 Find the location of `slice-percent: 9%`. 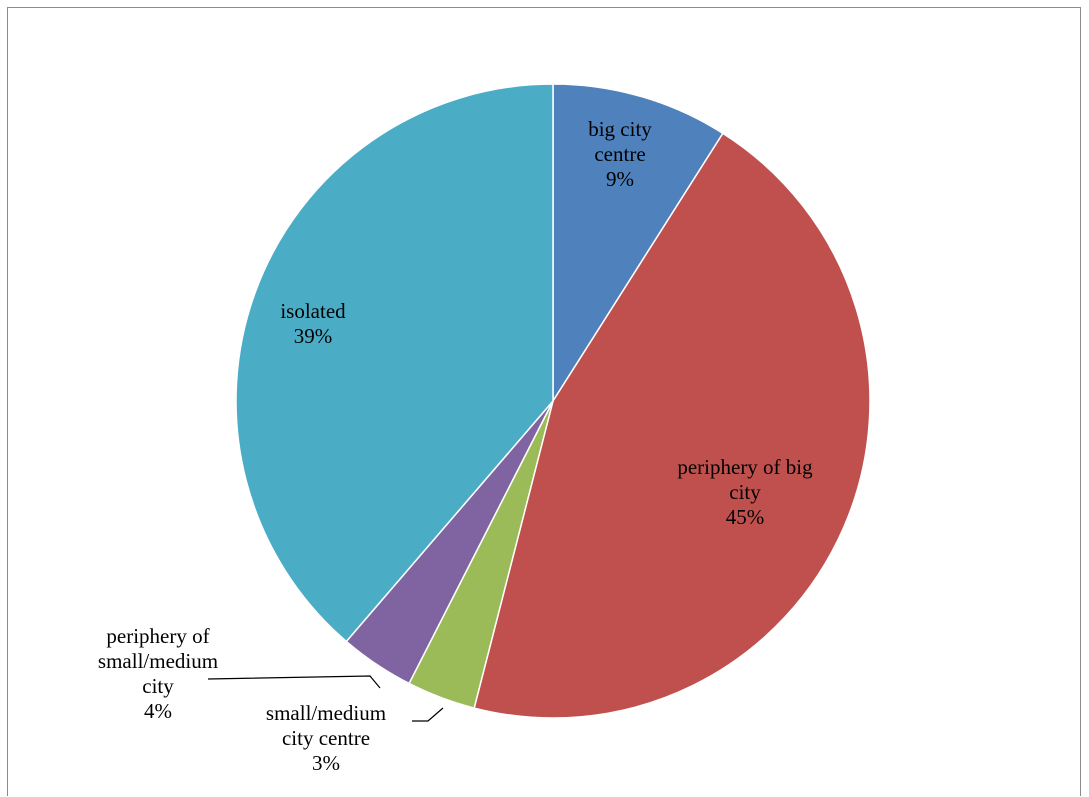

slice-percent: 9% is located at coordinates (620, 179).